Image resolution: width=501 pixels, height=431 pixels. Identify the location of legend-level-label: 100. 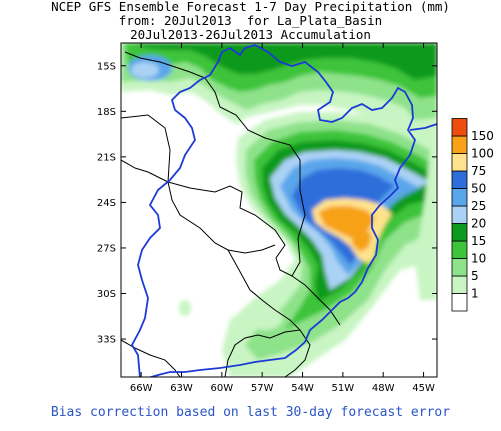
(482, 154).